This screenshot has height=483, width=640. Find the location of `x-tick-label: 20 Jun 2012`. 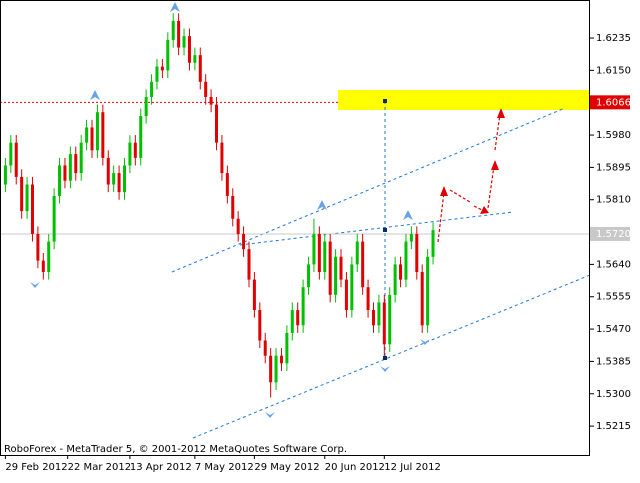

x-tick-label: 20 Jun 2012 is located at coordinates (355, 467).